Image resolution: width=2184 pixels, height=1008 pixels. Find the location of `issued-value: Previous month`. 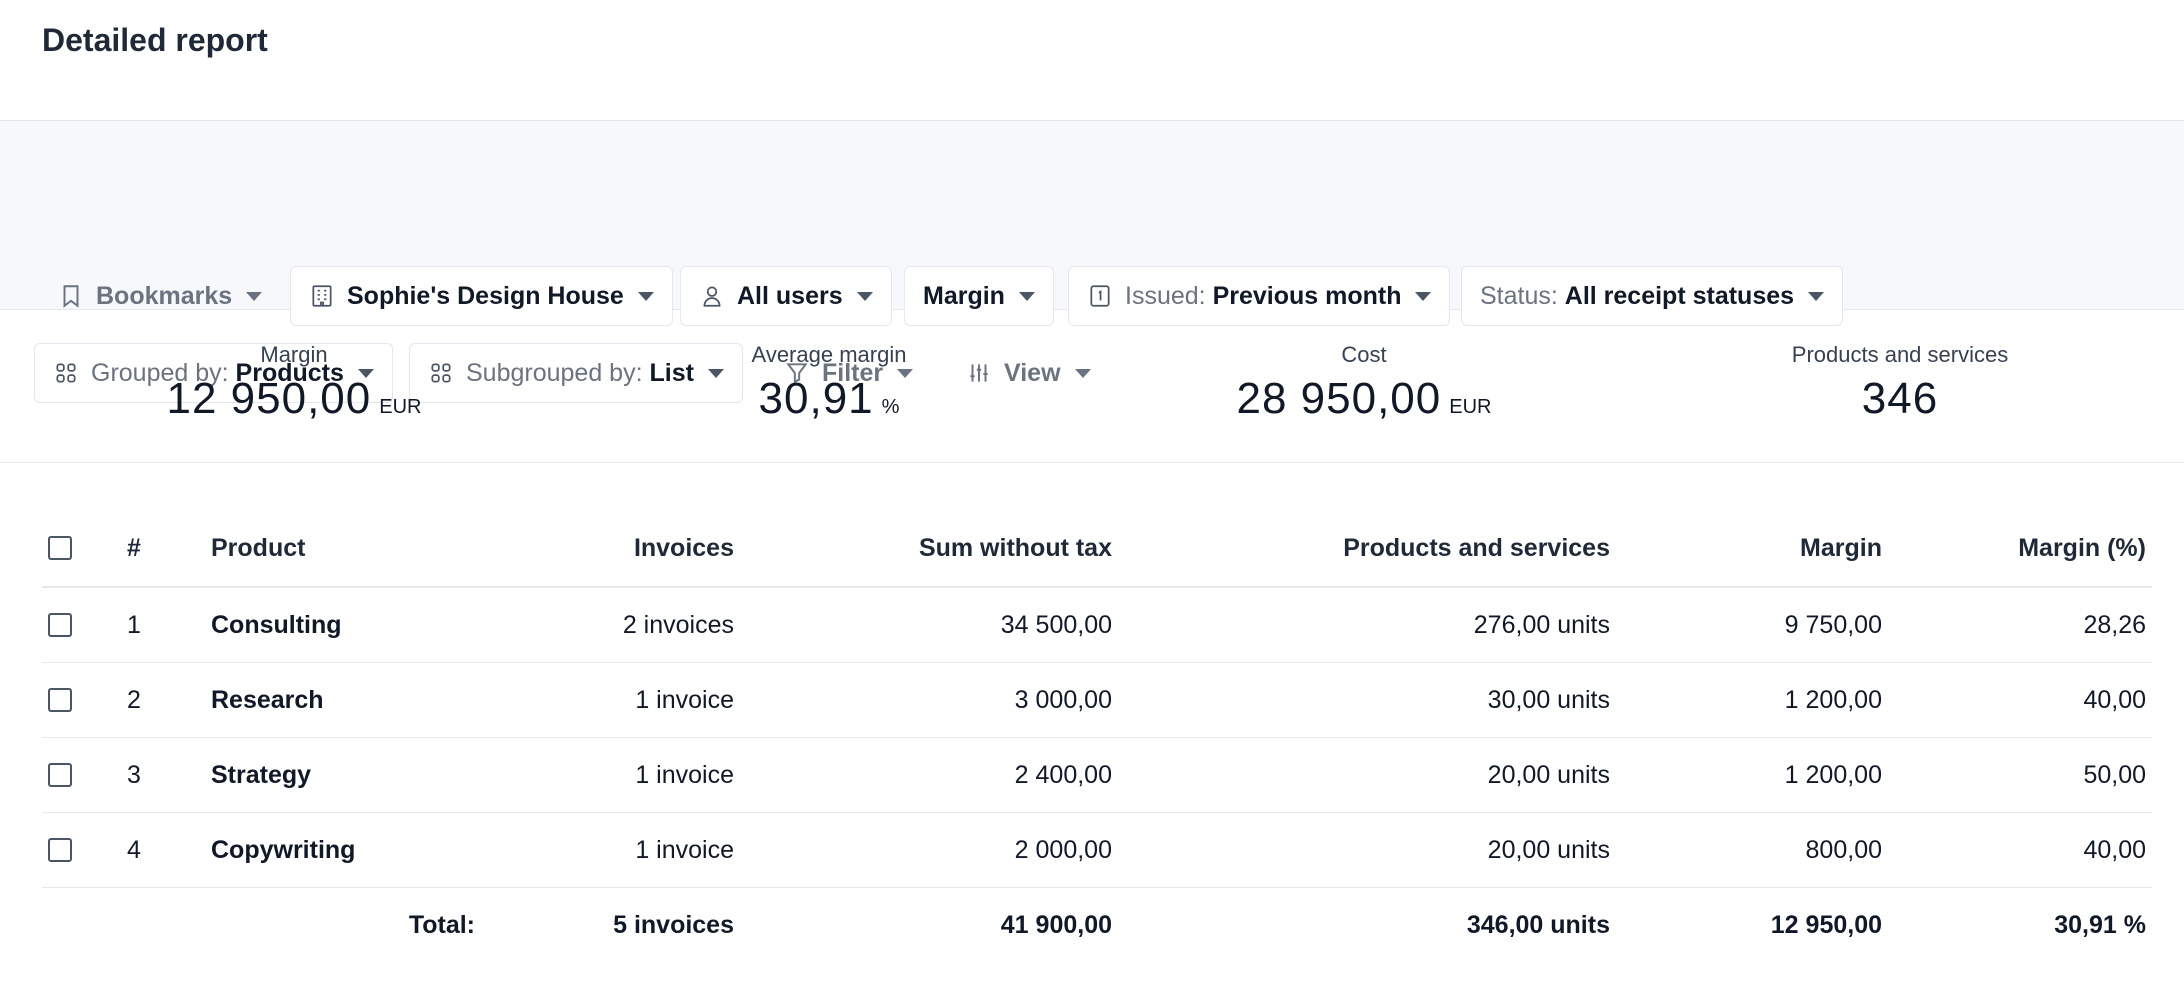

issued-value: Previous month is located at coordinates (1307, 295).